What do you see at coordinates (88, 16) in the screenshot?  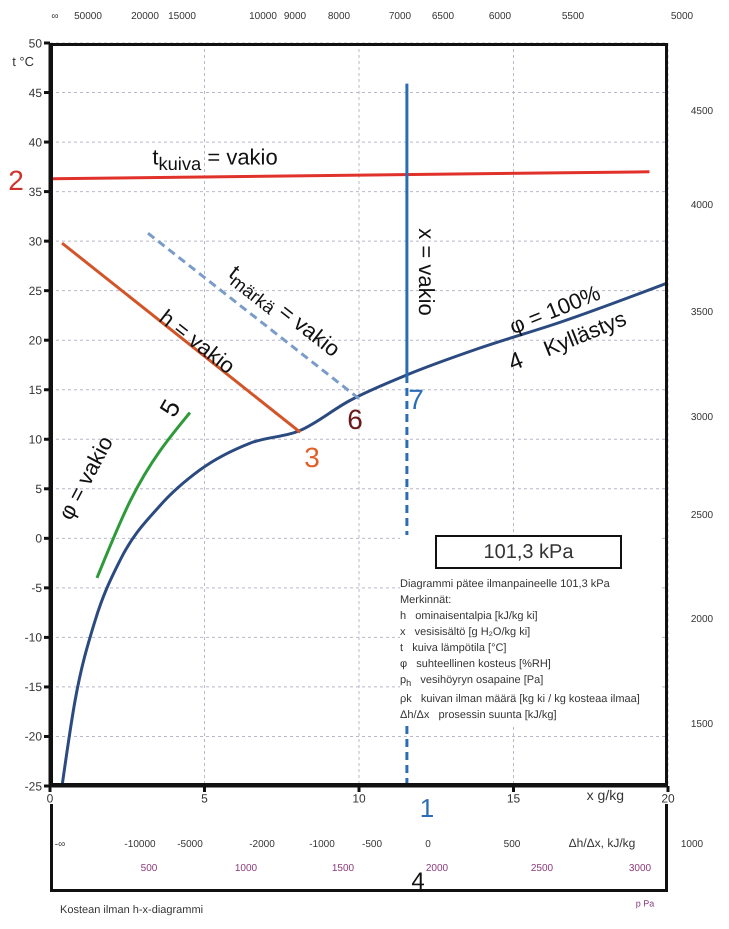 I see `text: 50000` at bounding box center [88, 16].